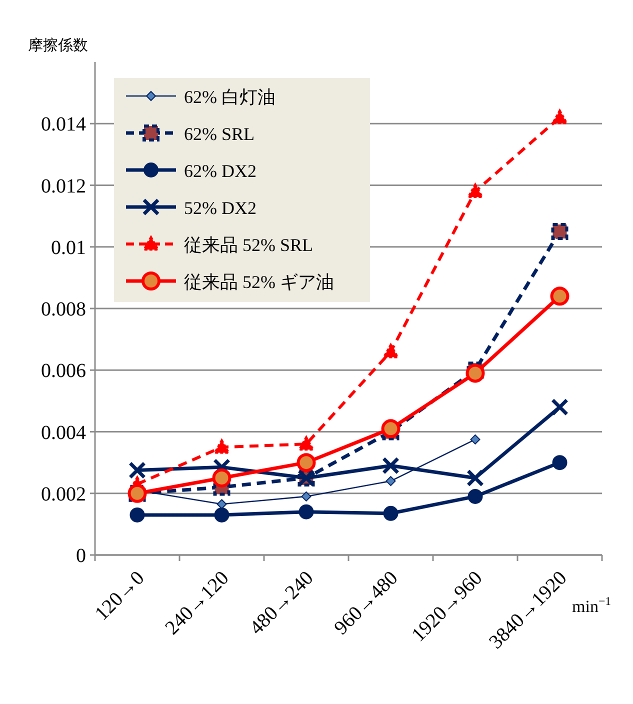 Image resolution: width=633 pixels, height=704 pixels. What do you see at coordinates (249, 245) in the screenshot?
I see `legend-label: 従来品 52% SRL` at bounding box center [249, 245].